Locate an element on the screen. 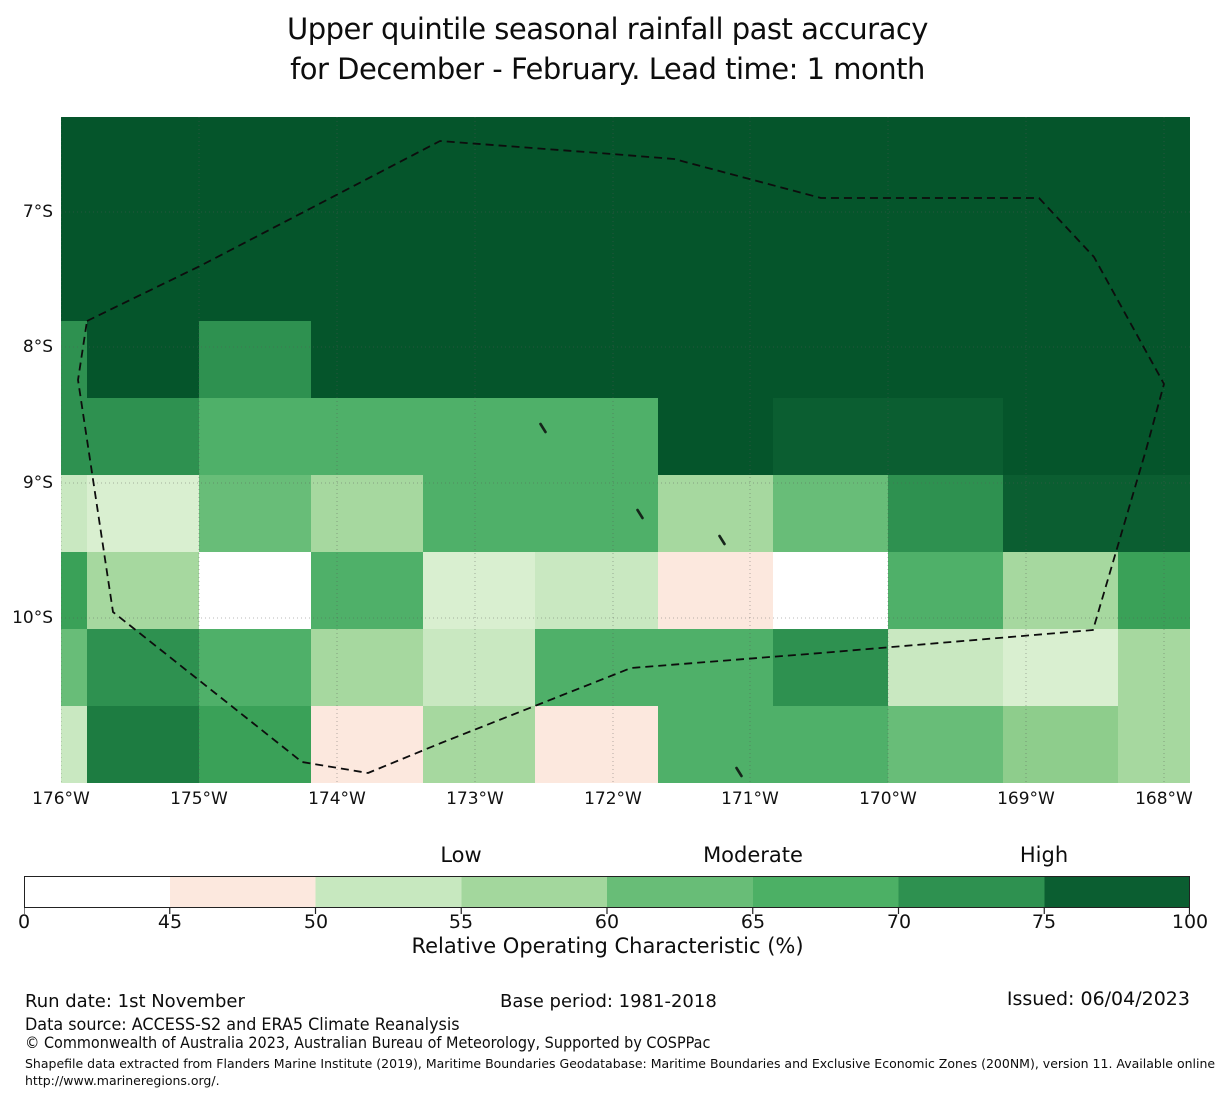 This screenshot has height=1095, width=1215. lon-tick-173w: 173°W is located at coordinates (475, 799).